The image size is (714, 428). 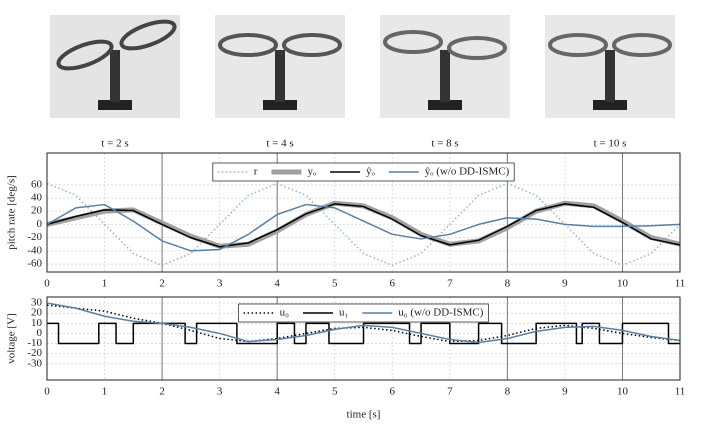 What do you see at coordinates (114, 144) in the screenshot?
I see `photo-caption: t = 2 s` at bounding box center [114, 144].